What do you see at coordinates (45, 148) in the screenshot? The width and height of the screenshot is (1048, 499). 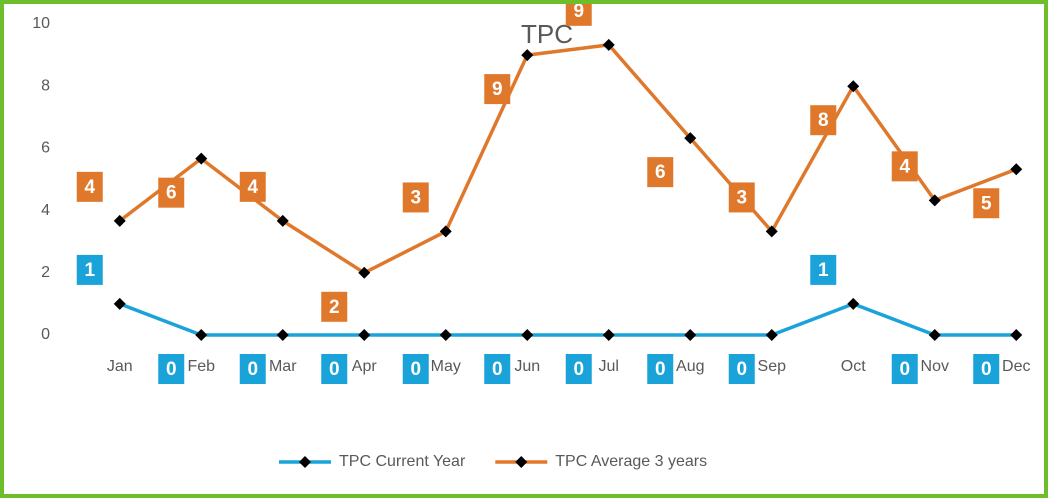 I see `y-tick-label: 6` at bounding box center [45, 148].